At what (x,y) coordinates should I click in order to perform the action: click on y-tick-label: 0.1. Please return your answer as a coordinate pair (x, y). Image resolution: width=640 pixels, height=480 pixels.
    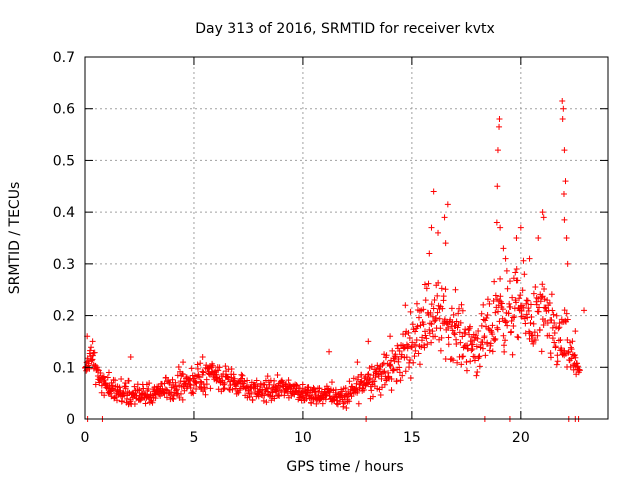
    Looking at the image, I should click on (64, 368).